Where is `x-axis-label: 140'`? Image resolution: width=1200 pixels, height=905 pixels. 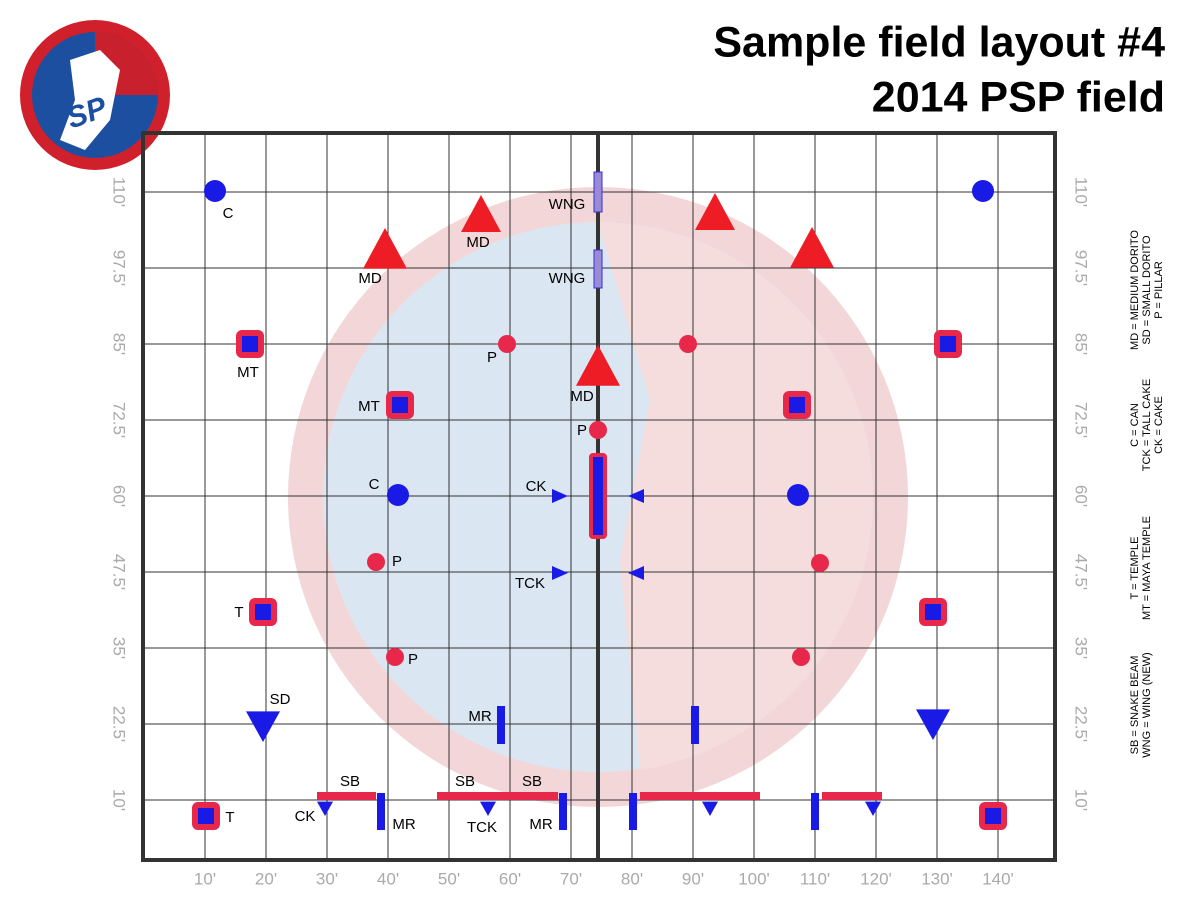
x-axis-label: 140' is located at coordinates (998, 878).